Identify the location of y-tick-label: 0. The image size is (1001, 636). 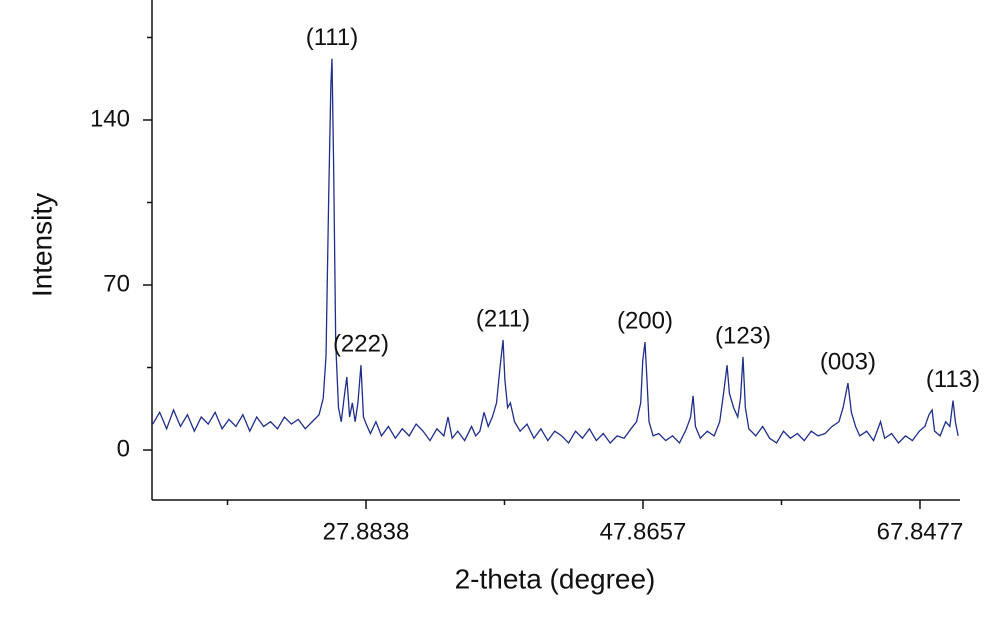
(123, 448).